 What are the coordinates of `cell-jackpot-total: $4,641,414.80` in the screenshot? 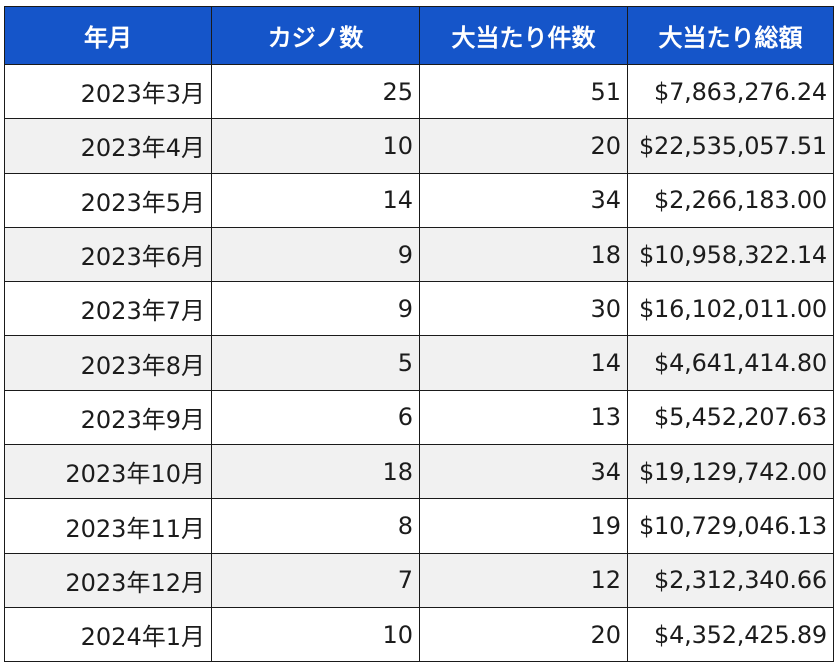 It's located at (730, 363).